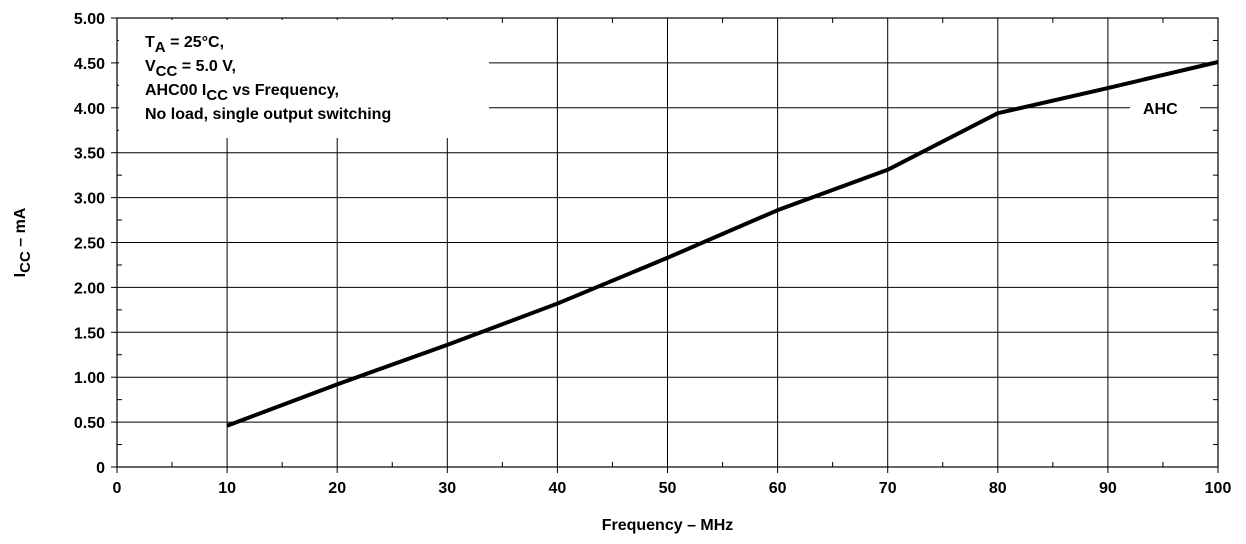  Describe the element at coordinates (23, 242) in the screenshot. I see `y-axis-label: ICC – mA` at that location.